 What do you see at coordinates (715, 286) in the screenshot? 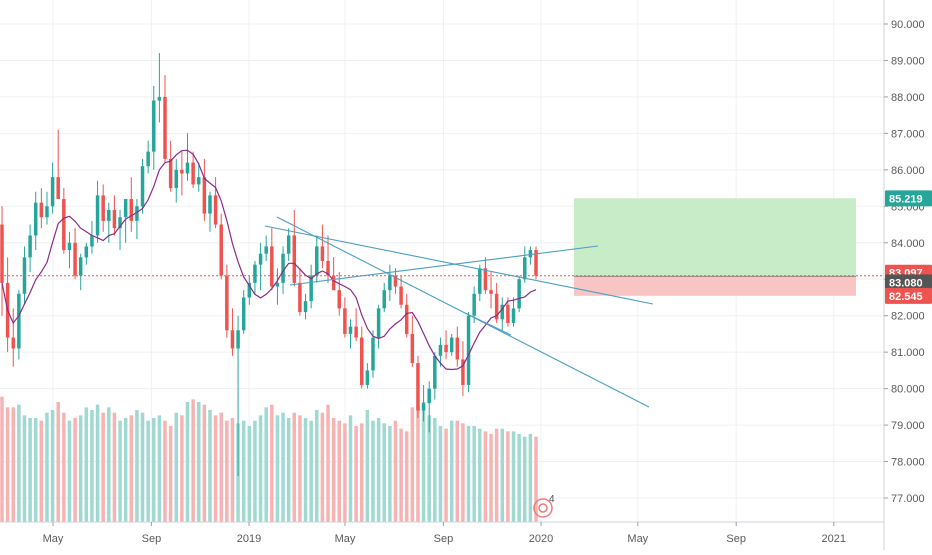
I see `stop-zone` at bounding box center [715, 286].